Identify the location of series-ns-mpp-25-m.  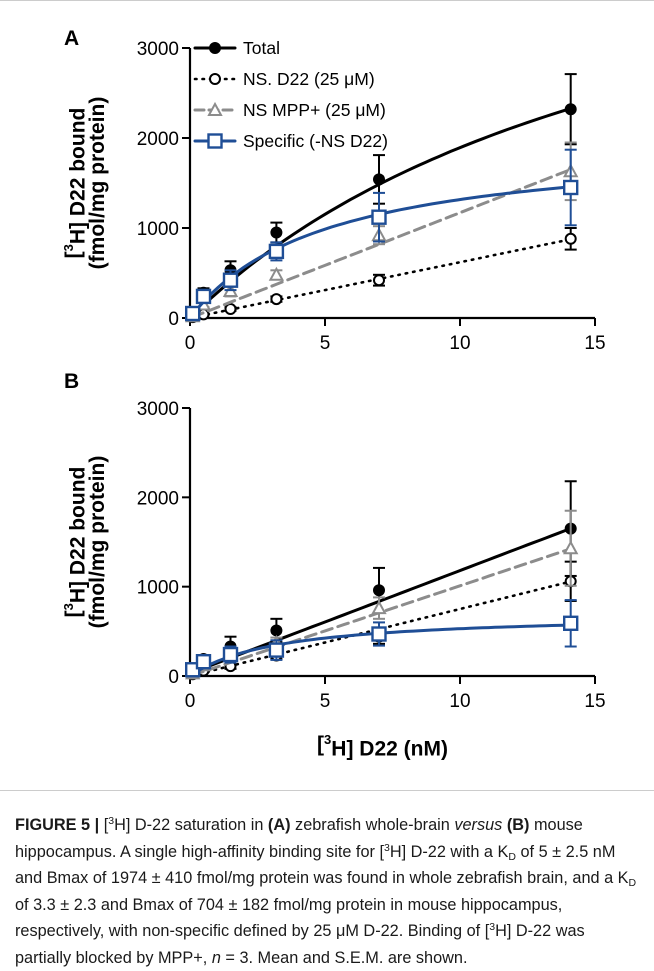
(382, 232).